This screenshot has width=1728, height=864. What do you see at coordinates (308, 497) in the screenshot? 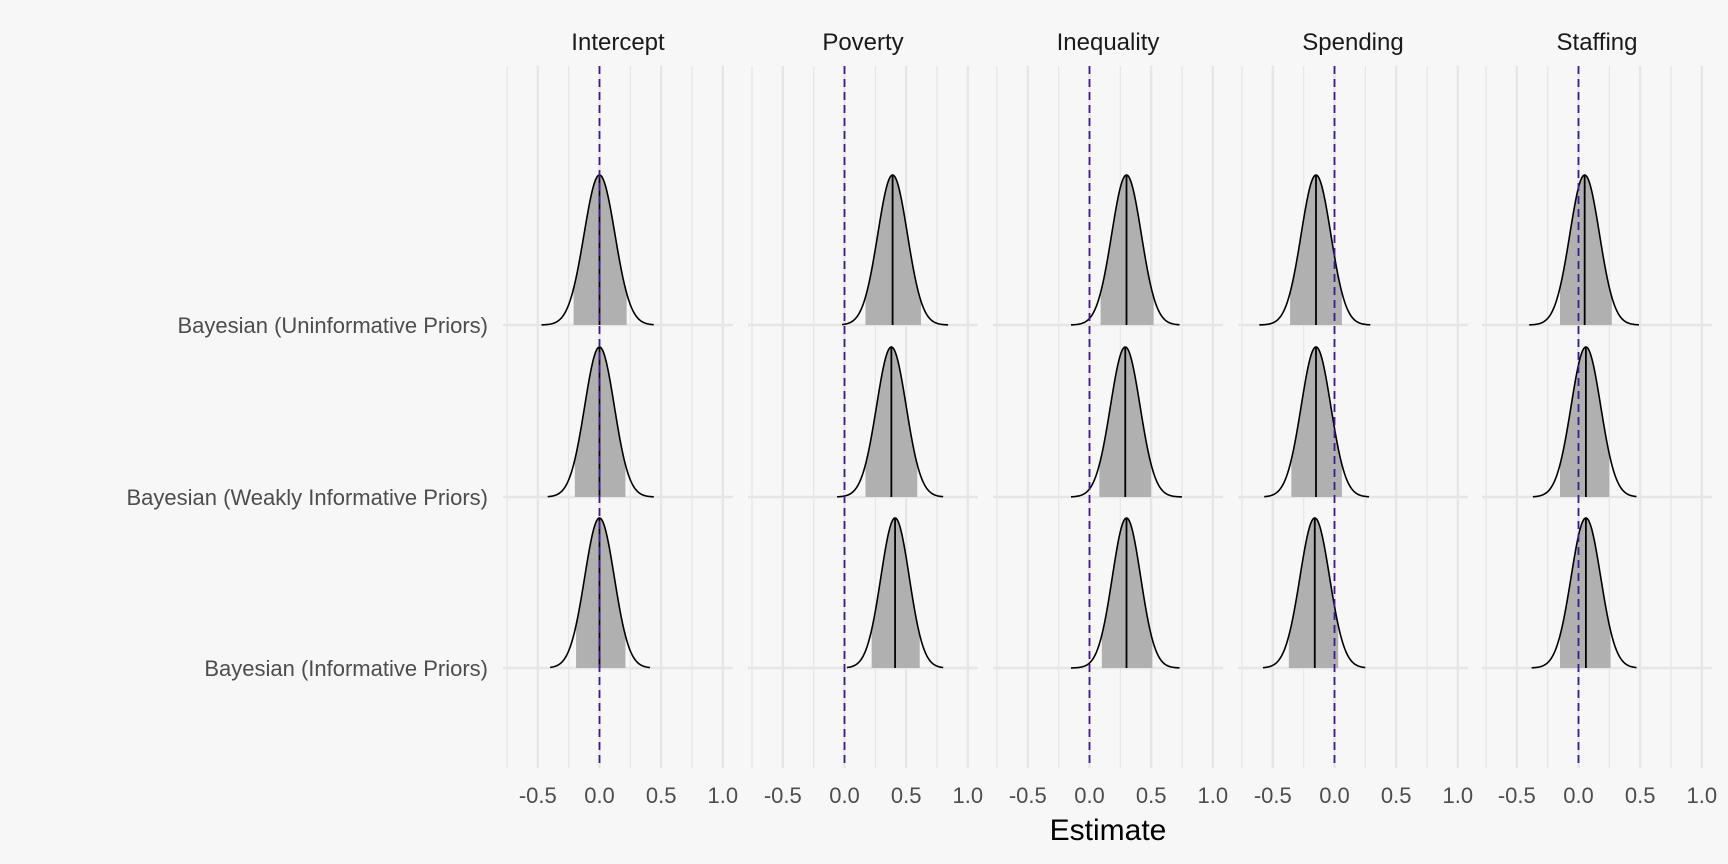
I see `row-label-2: Bayesian (Weakly Informative Priors)` at bounding box center [308, 497].